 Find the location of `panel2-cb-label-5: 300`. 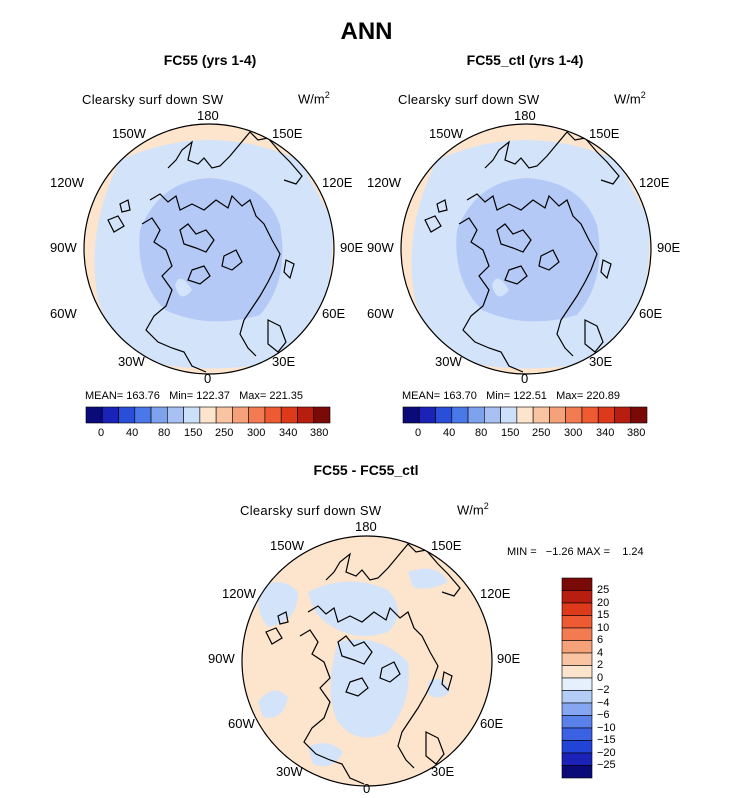

panel2-cb-label-5: 300 is located at coordinates (573, 433).